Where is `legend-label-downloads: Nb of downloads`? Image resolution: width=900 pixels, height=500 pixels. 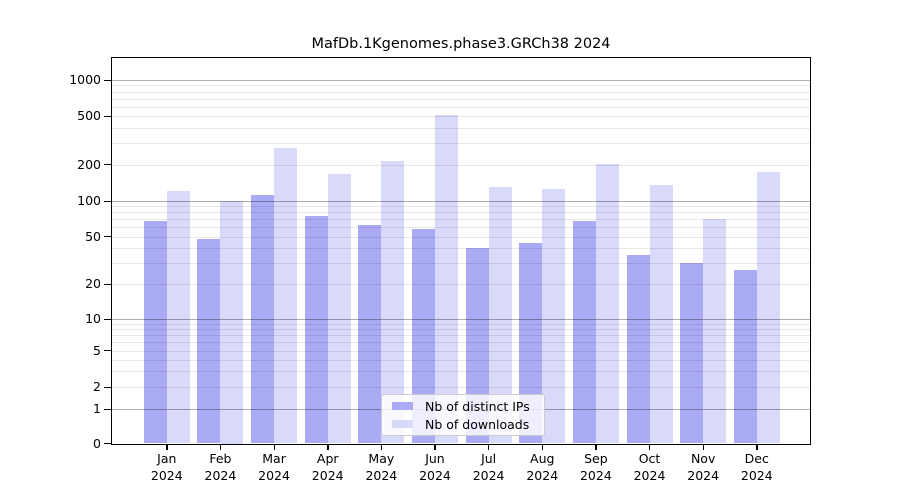 legend-label-downloads: Nb of downloads is located at coordinates (477, 424).